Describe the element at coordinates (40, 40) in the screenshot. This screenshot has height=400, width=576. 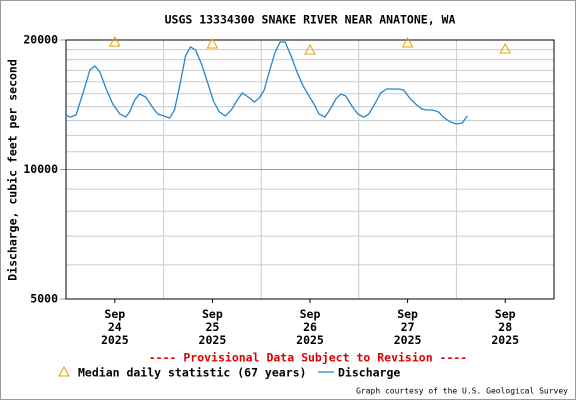
I see `y-tick-label: 20000` at that location.